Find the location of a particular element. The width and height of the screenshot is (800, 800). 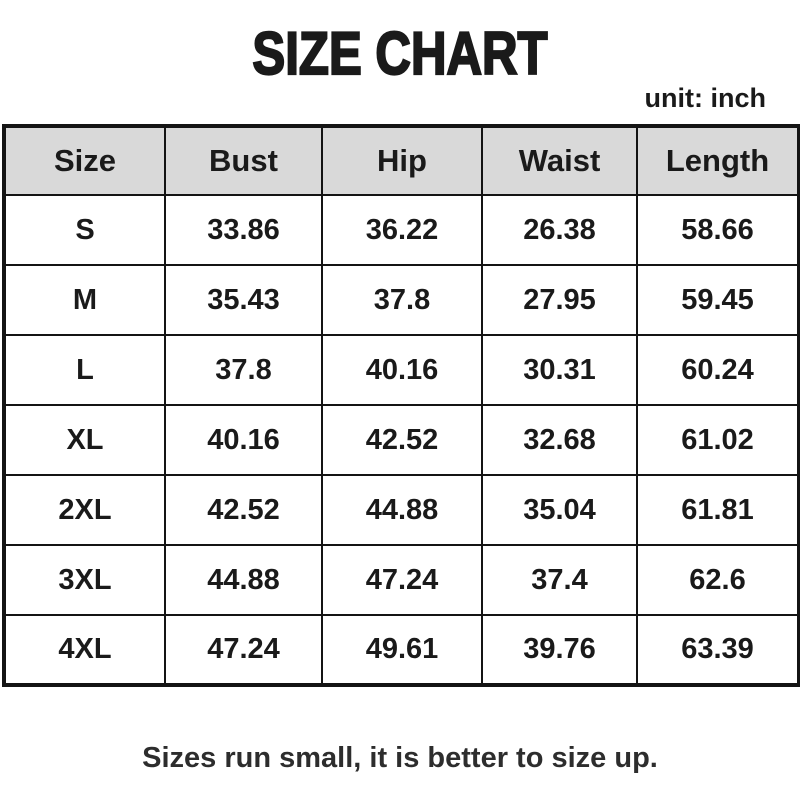

cell-bust: 47.24 is located at coordinates (243, 650).